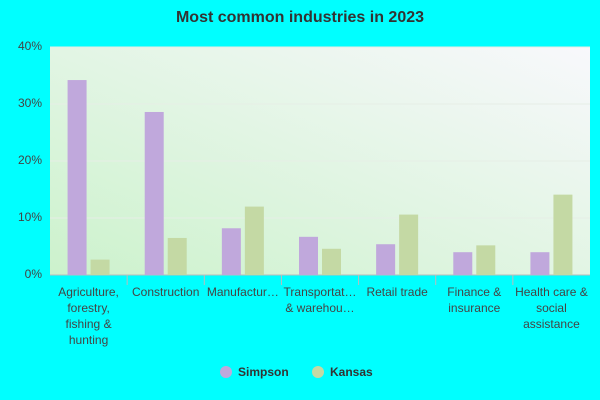 This screenshot has width=600, height=400. What do you see at coordinates (30, 160) in the screenshot?
I see `y-tick-label: 20%` at bounding box center [30, 160].